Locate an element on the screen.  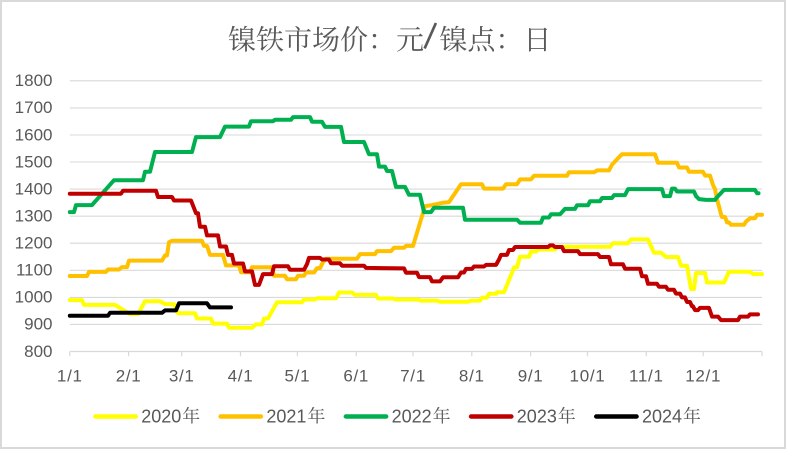
svg-text: 7/1 is located at coordinates (413, 376).